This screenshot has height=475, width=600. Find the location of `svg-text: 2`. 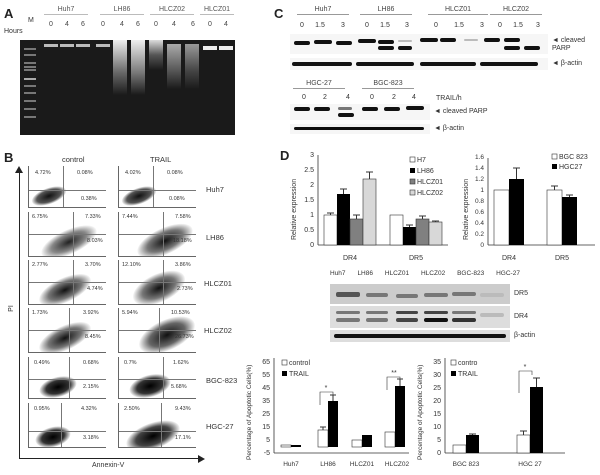

svg-text: 2 is located at coordinates (312, 185).